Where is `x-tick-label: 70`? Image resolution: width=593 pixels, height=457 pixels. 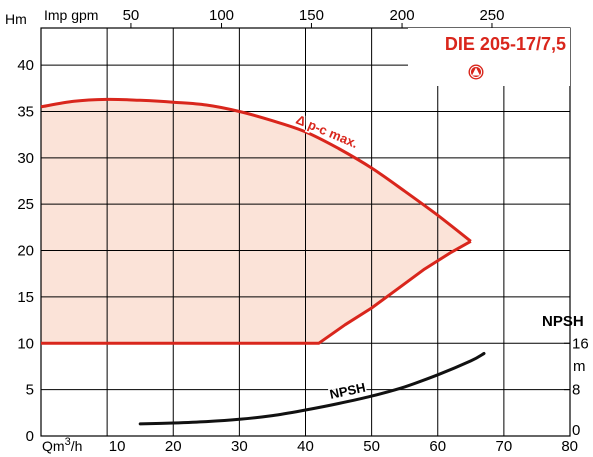 x-tick-label: 70 is located at coordinates (504, 446).